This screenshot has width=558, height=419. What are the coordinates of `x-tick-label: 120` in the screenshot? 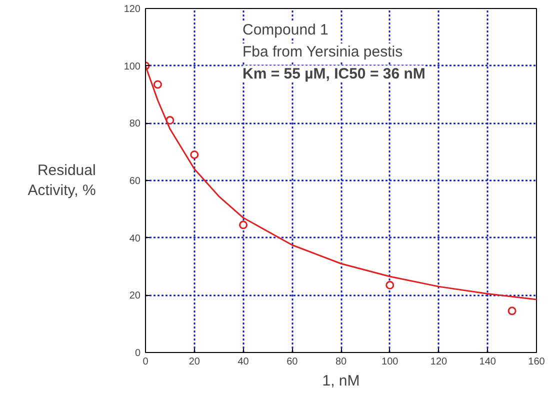 It's located at (439, 362).